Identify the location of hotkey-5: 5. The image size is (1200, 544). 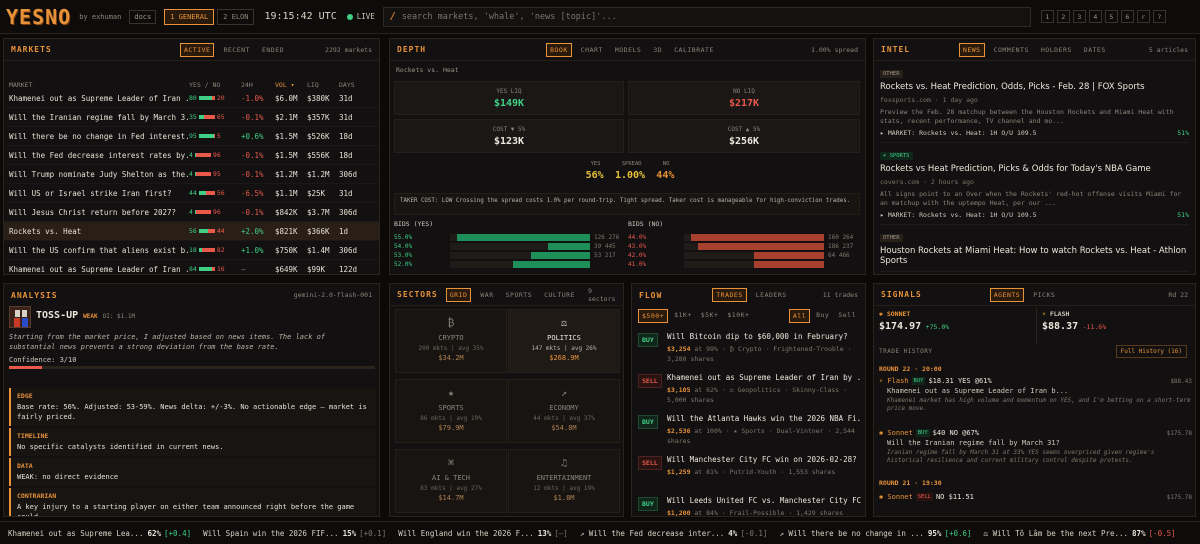
(1111, 16).